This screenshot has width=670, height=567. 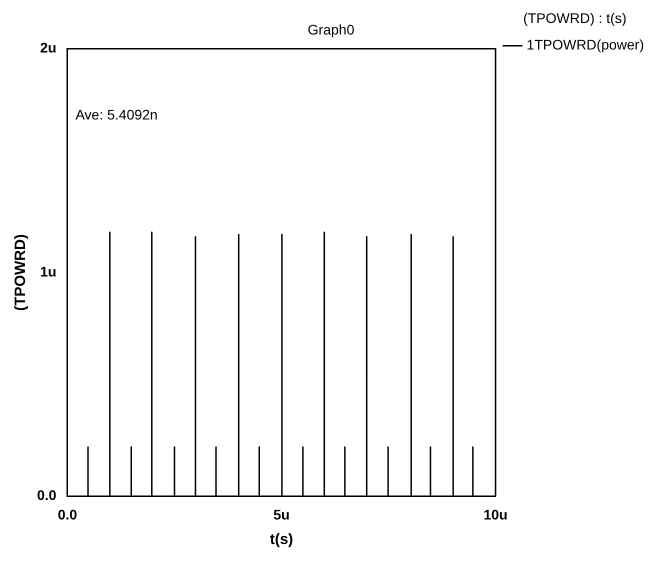 I want to click on annotation: Ave: 5.4092n, so click(x=116, y=114).